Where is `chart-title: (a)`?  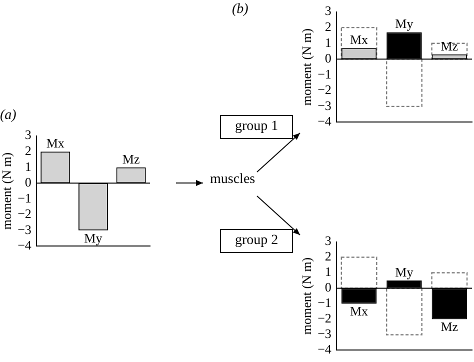 chart-title: (a) is located at coordinates (8, 116).